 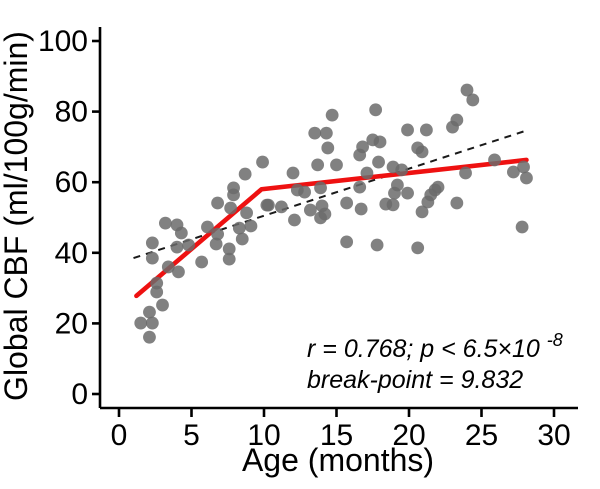 What do you see at coordinates (415, 380) in the screenshot?
I see `annotation-break-point: break-point = 9.832` at bounding box center [415, 380].